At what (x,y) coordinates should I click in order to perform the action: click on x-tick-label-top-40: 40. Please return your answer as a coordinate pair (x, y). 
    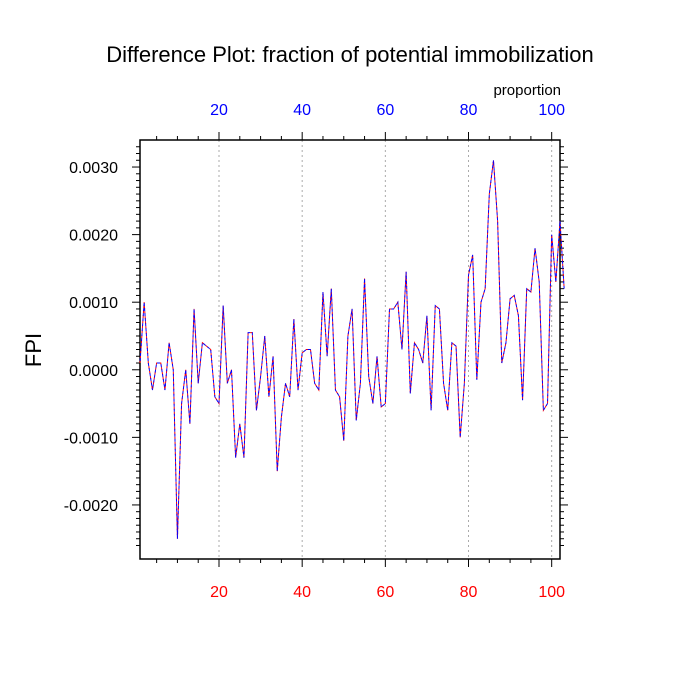
    Looking at the image, I should click on (302, 110).